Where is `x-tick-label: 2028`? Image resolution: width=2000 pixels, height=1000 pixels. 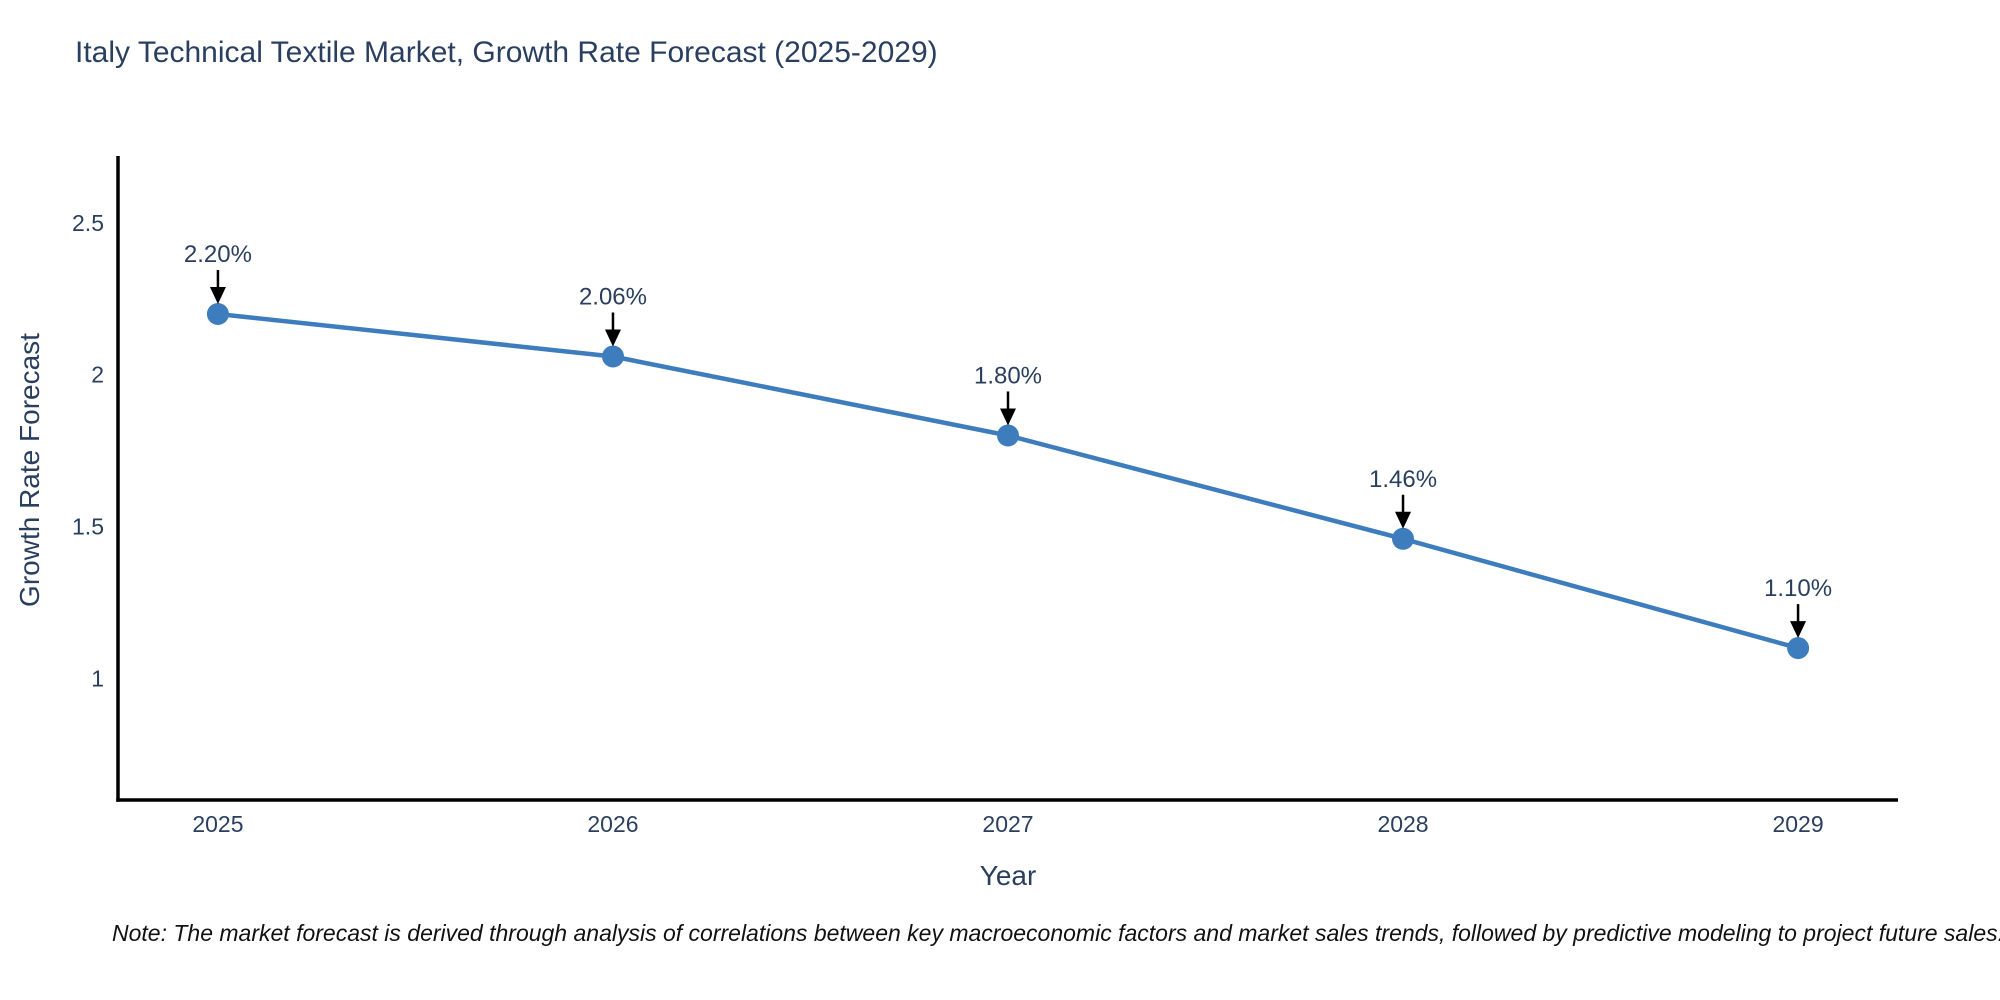
x-tick-label: 2028 is located at coordinates (1402, 824).